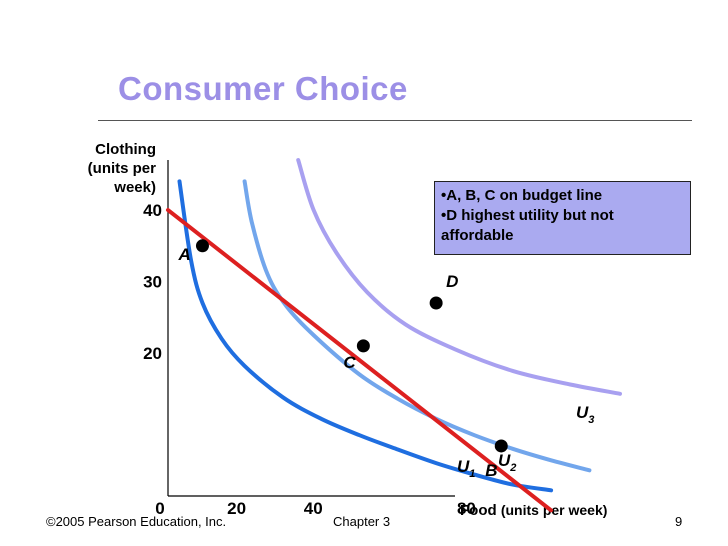 The width and height of the screenshot is (728, 546). I want to click on annotation-line-1: •A, B, C on budget line, so click(522, 195).